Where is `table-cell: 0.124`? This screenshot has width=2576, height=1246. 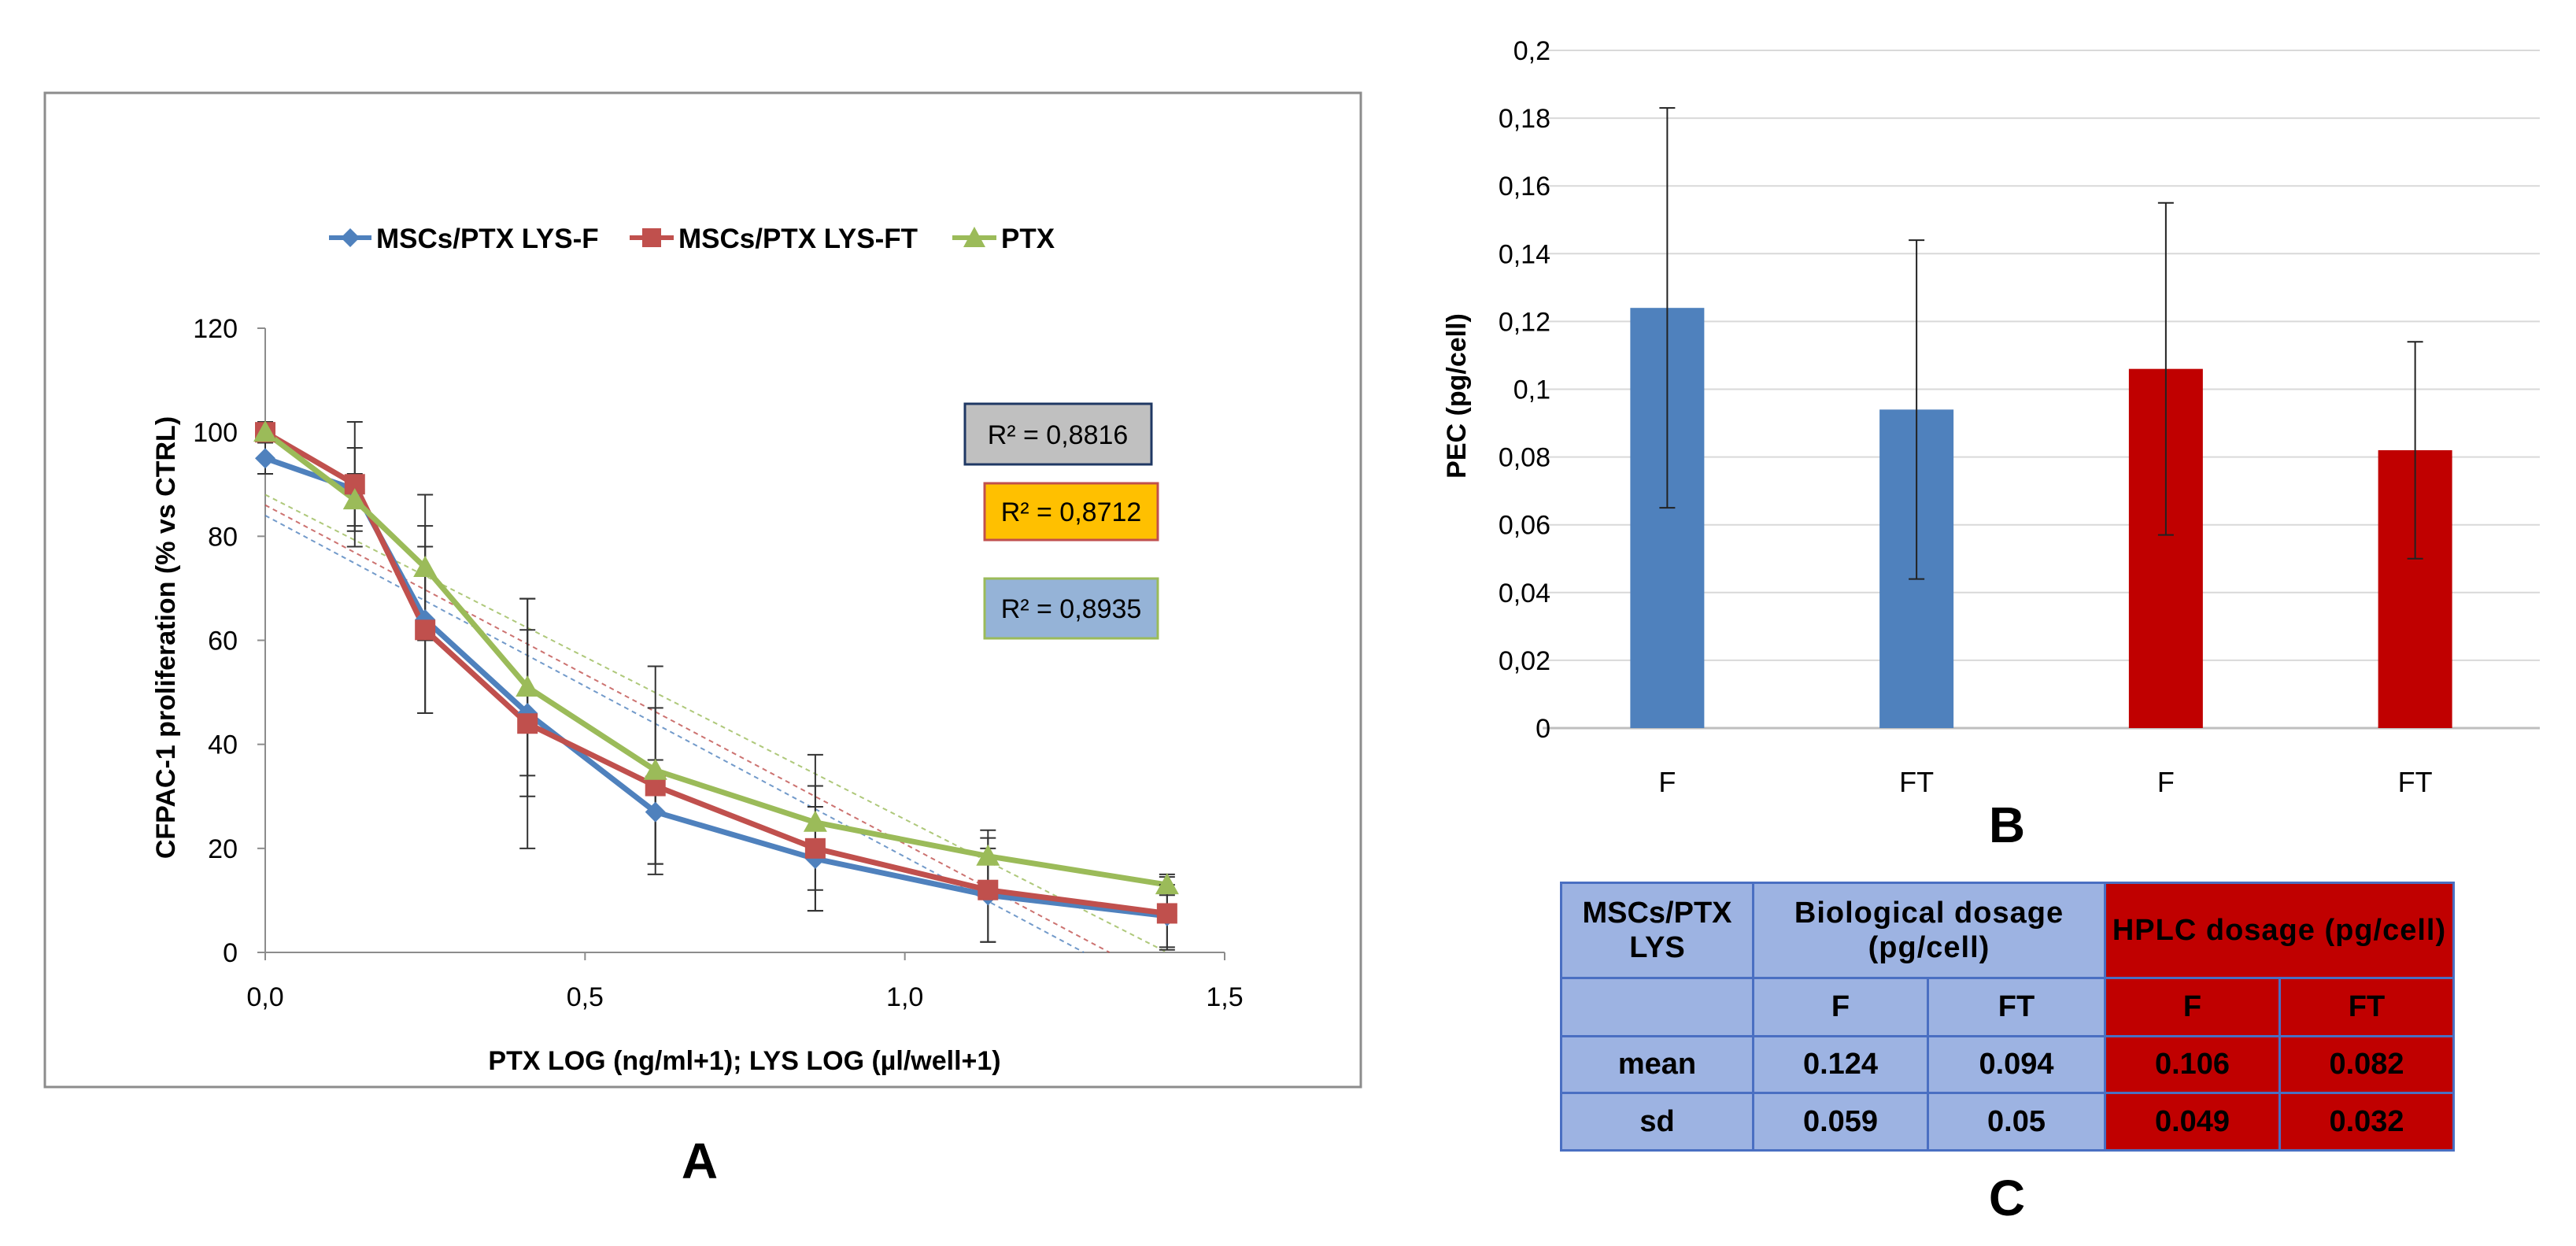 table-cell: 0.124 is located at coordinates (1840, 1064).